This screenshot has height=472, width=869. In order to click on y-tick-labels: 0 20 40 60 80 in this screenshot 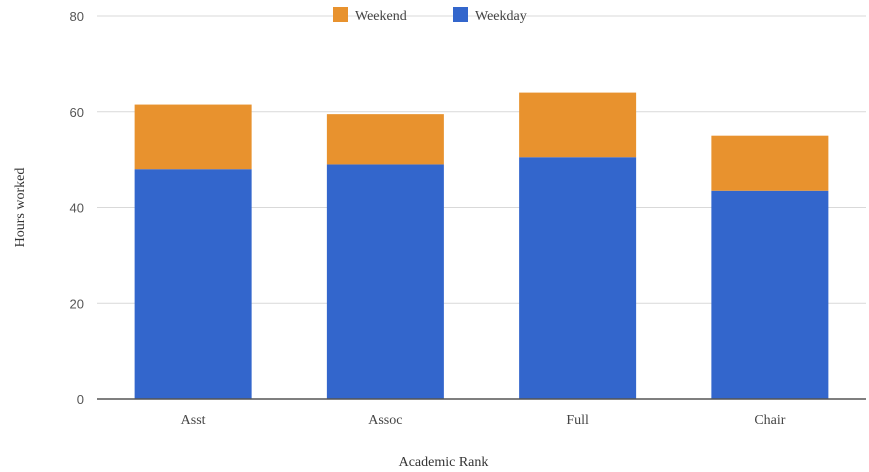, I will do `click(77, 208)`.